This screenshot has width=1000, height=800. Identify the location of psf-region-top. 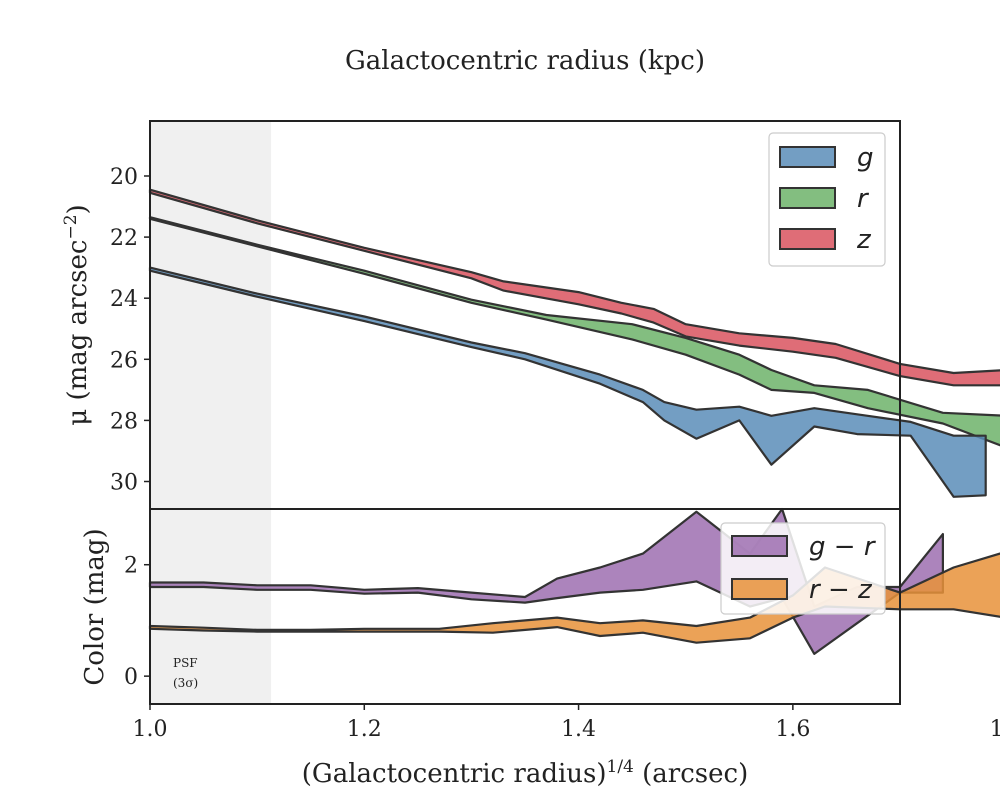
(211, 315).